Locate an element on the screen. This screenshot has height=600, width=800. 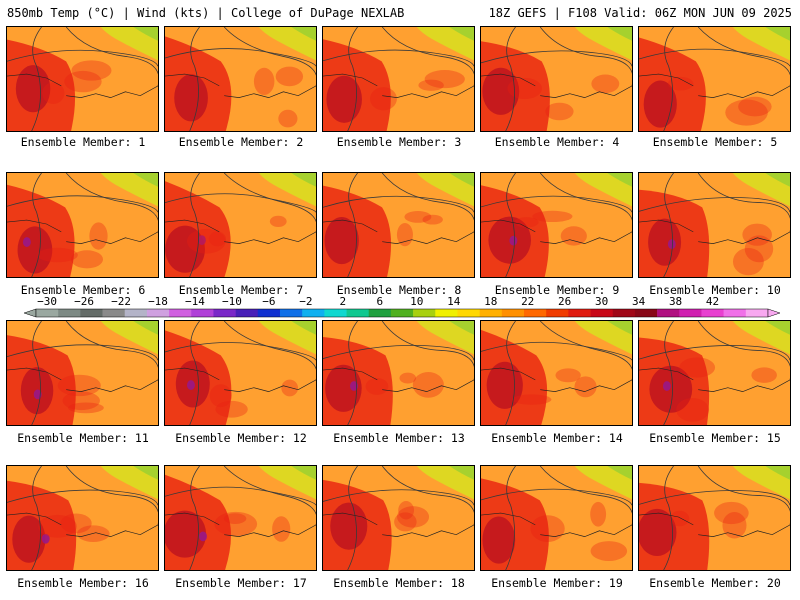
colorbar-tick-label: 34 is located at coordinates (639, 301).